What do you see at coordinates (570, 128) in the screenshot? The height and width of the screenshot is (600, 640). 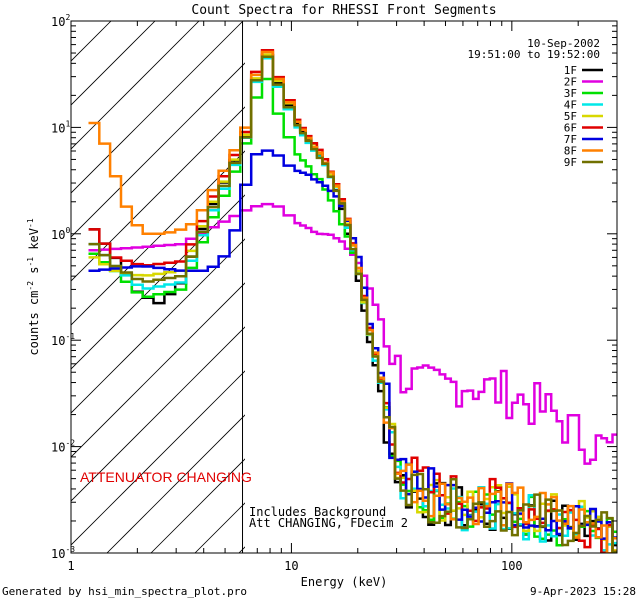 I see `legend-label-6F: 6F` at bounding box center [570, 128].